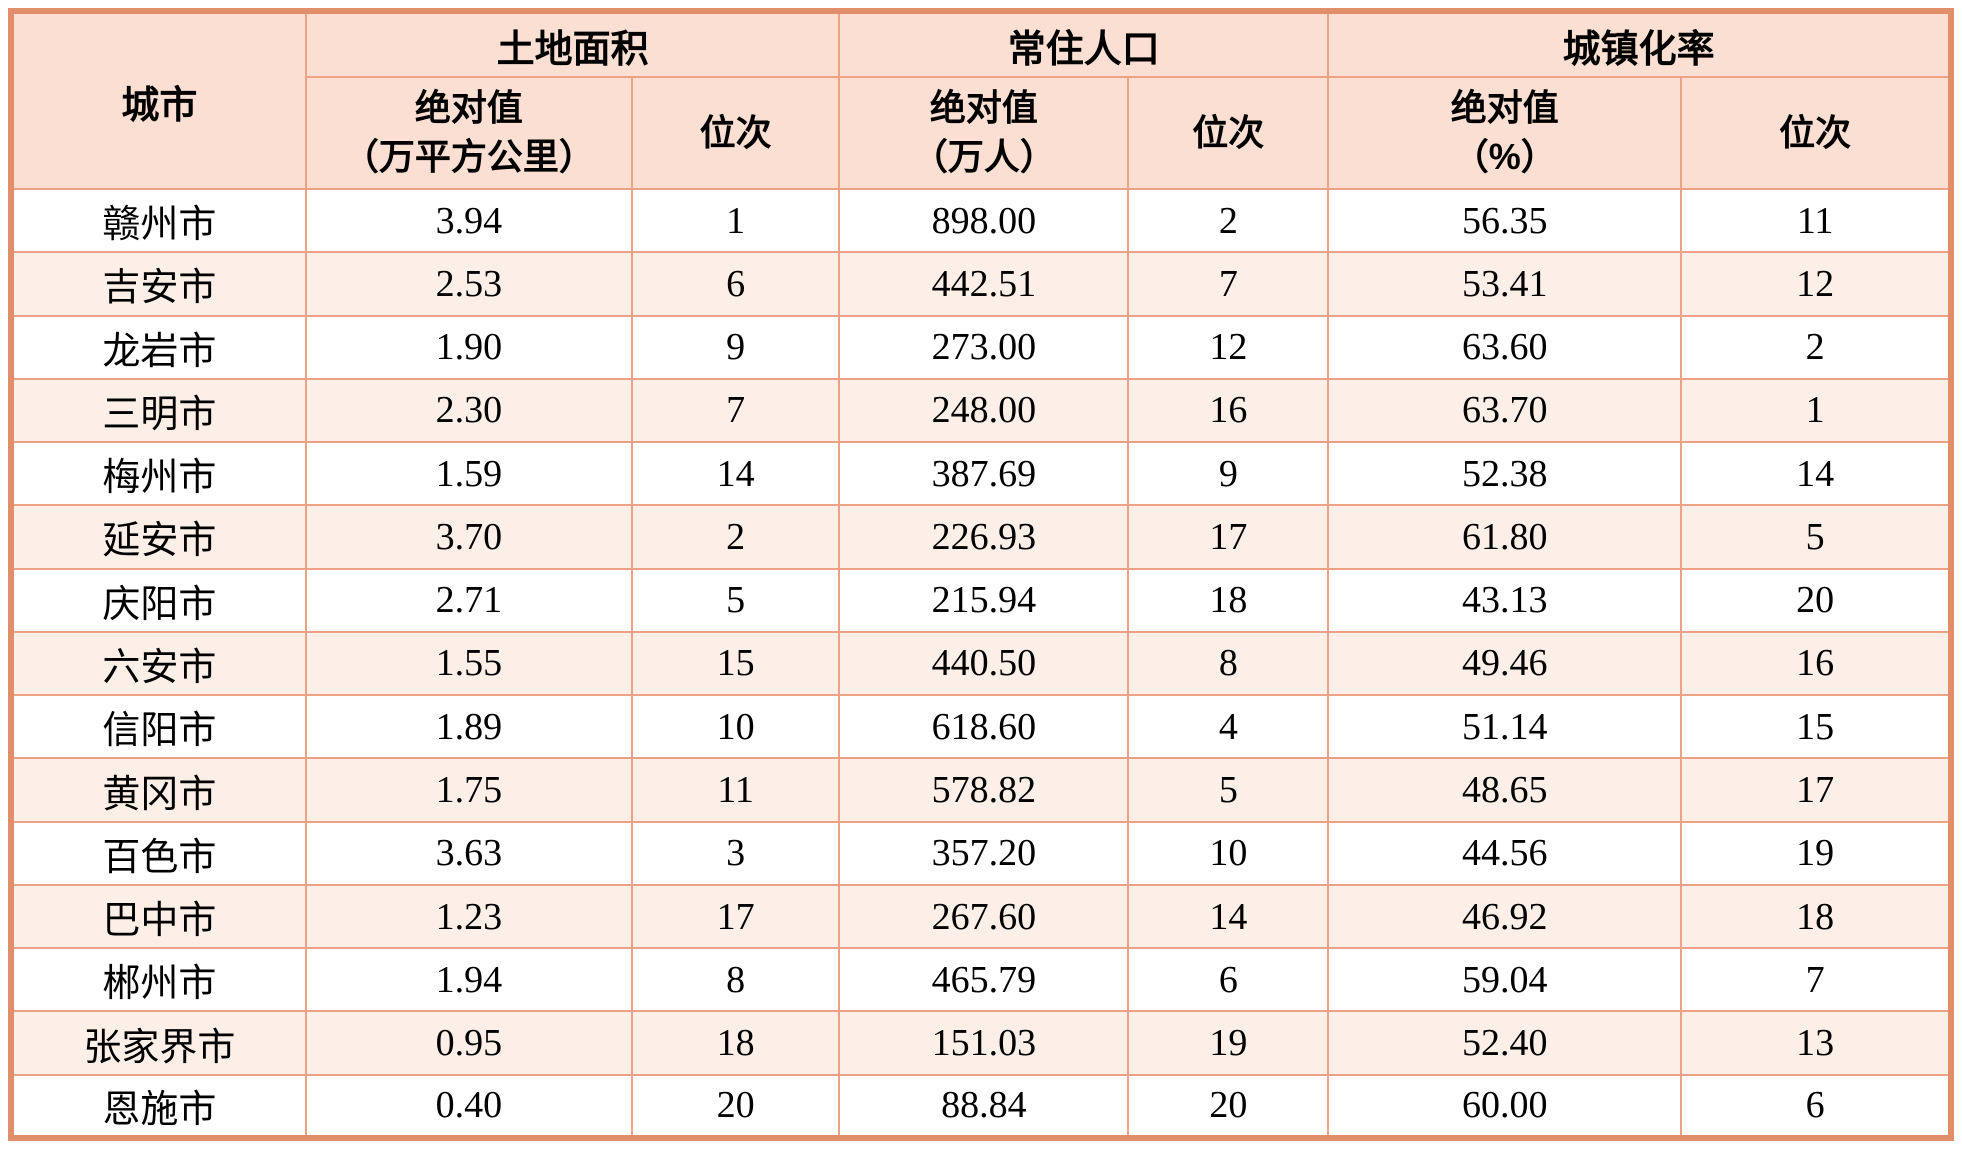  What do you see at coordinates (158, 1043) in the screenshot?
I see `city-name-cell: 张家界市` at bounding box center [158, 1043].